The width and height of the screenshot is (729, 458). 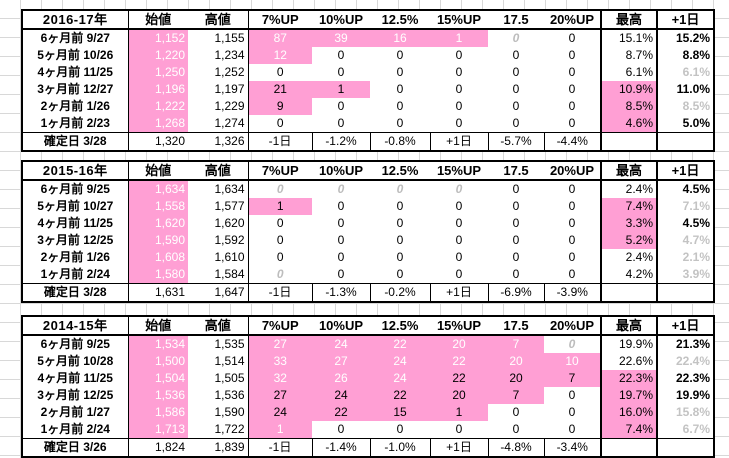 I want to click on max-cell: 19.9%, so click(x=629, y=344).